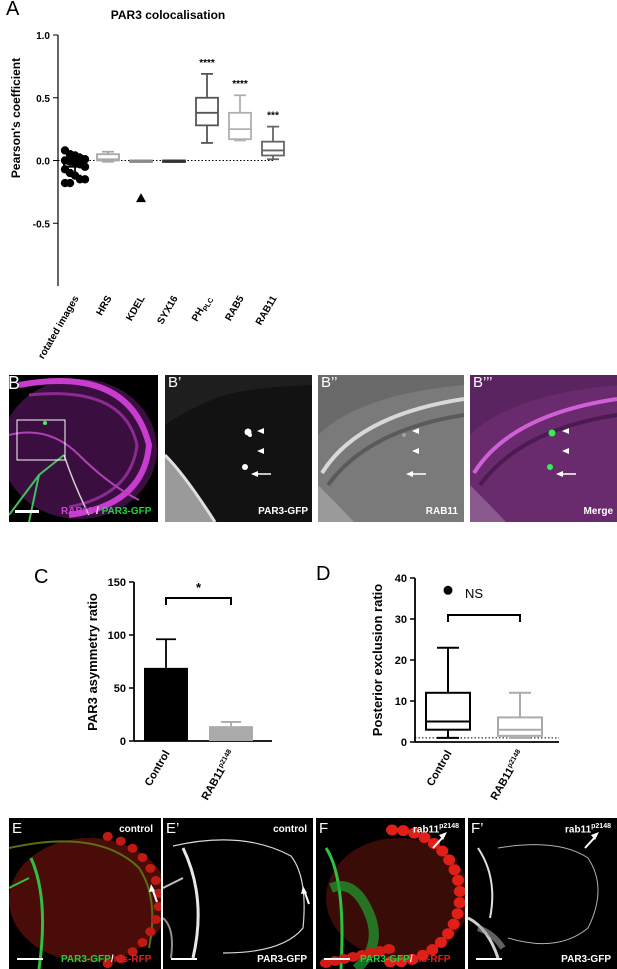  What do you see at coordinates (426, 830) in the screenshot?
I see `rab11-genotype: rab11` at bounding box center [426, 830].